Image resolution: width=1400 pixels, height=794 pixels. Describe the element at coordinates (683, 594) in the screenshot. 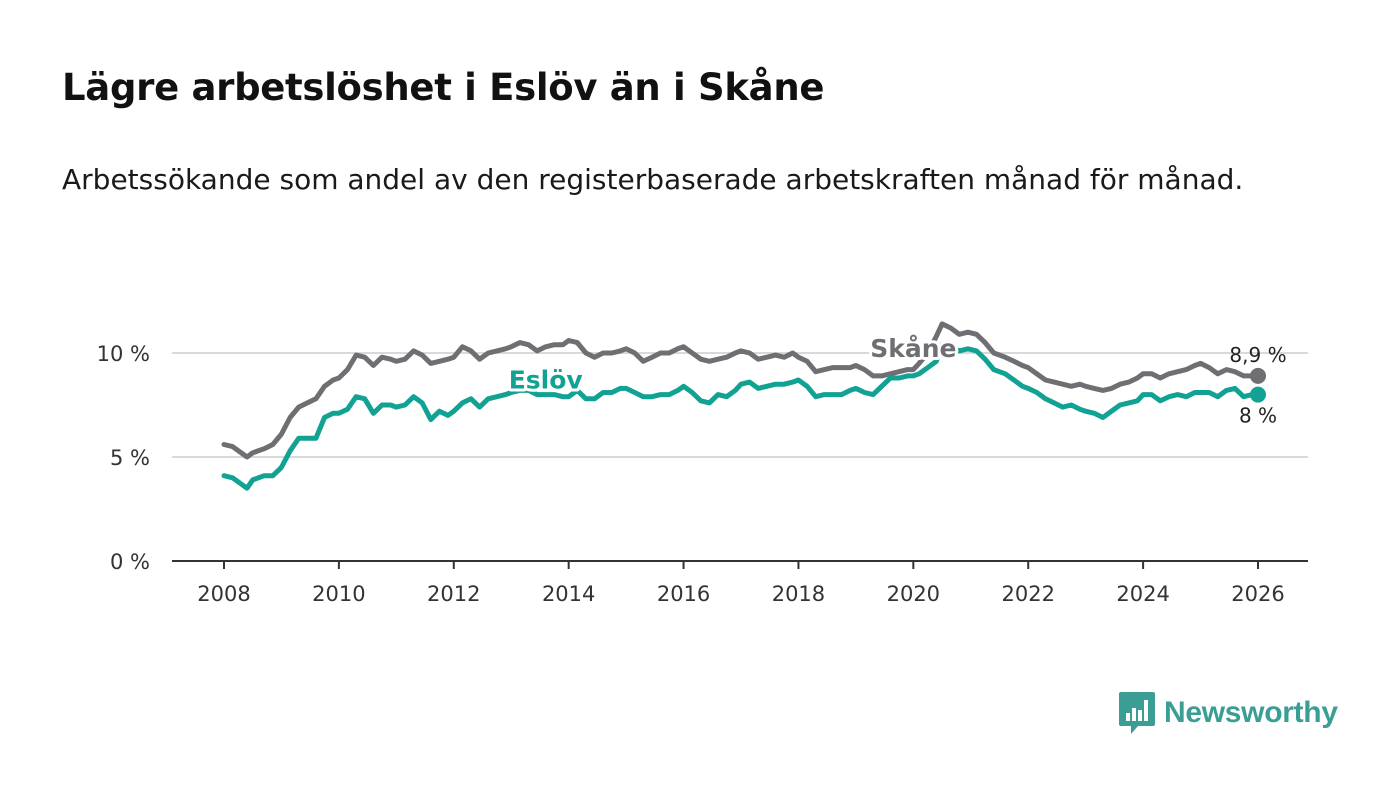

I see `x-tick-label: 2016` at that location.